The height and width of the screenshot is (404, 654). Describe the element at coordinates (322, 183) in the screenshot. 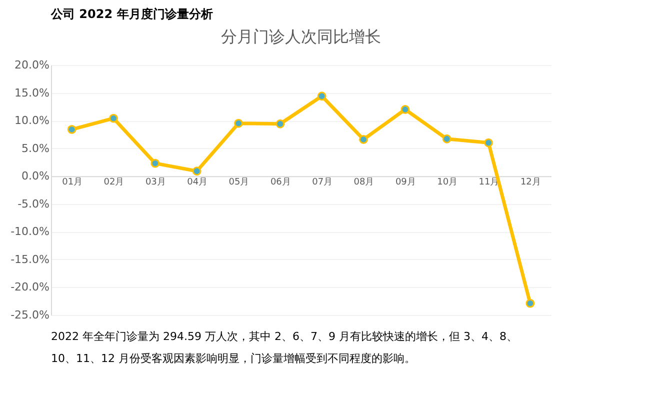

I see `x-tick-label: 07月` at that location.